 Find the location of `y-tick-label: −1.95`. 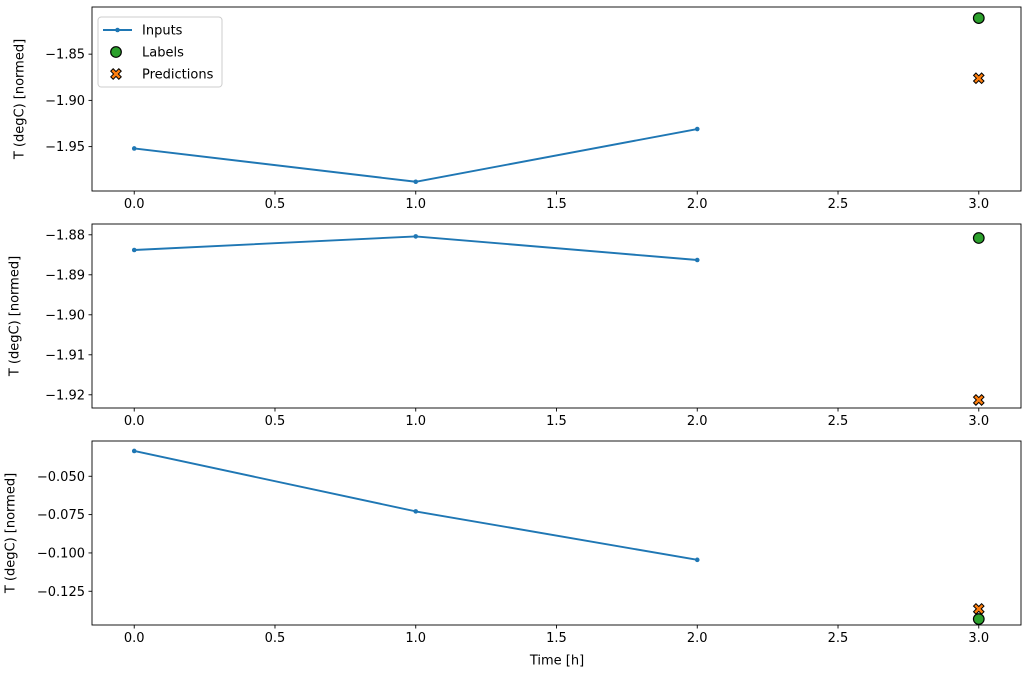

y-tick-label: −1.95 is located at coordinates (65, 147).